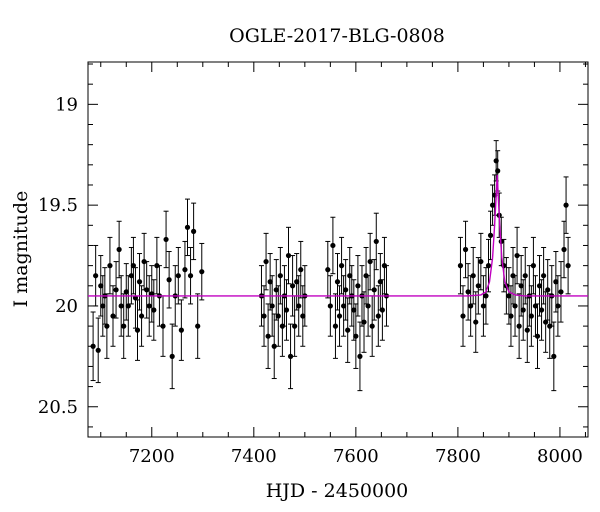 The image size is (600, 512). Describe the element at coordinates (66, 104) in the screenshot. I see `y-tick-label: 19` at that location.